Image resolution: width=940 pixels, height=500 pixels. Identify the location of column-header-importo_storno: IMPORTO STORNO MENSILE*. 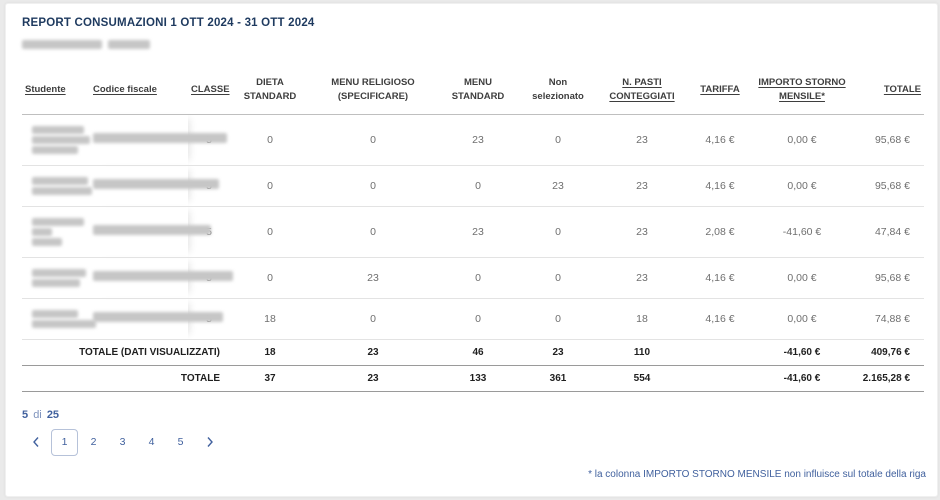
(802, 92).